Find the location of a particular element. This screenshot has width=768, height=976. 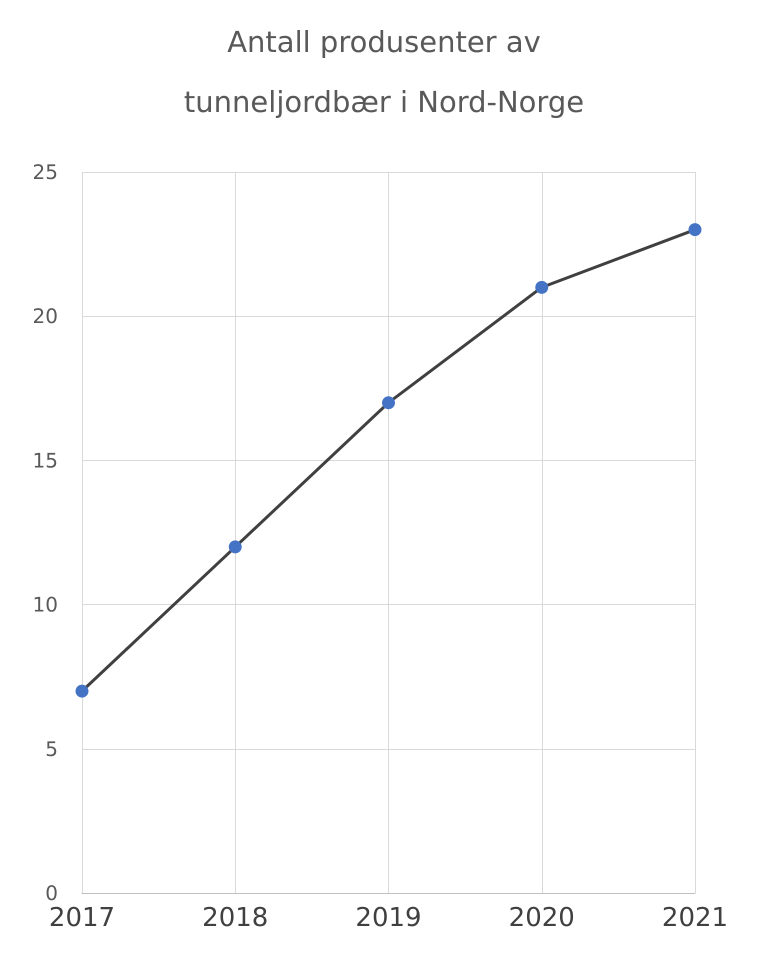

chart-title: Antall produsenter av tunneljordbær i Nord-Norge is located at coordinates (384, 72).